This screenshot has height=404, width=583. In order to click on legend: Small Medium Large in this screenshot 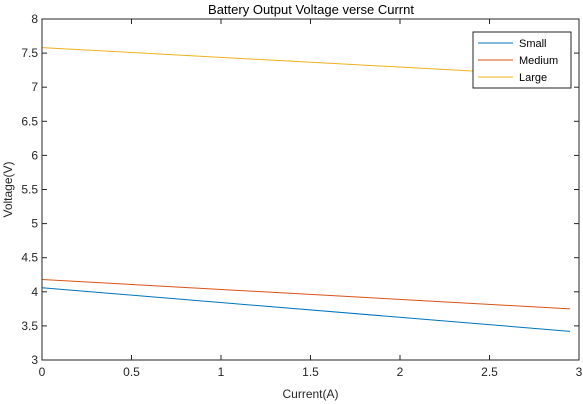, I will do `click(522, 60)`.